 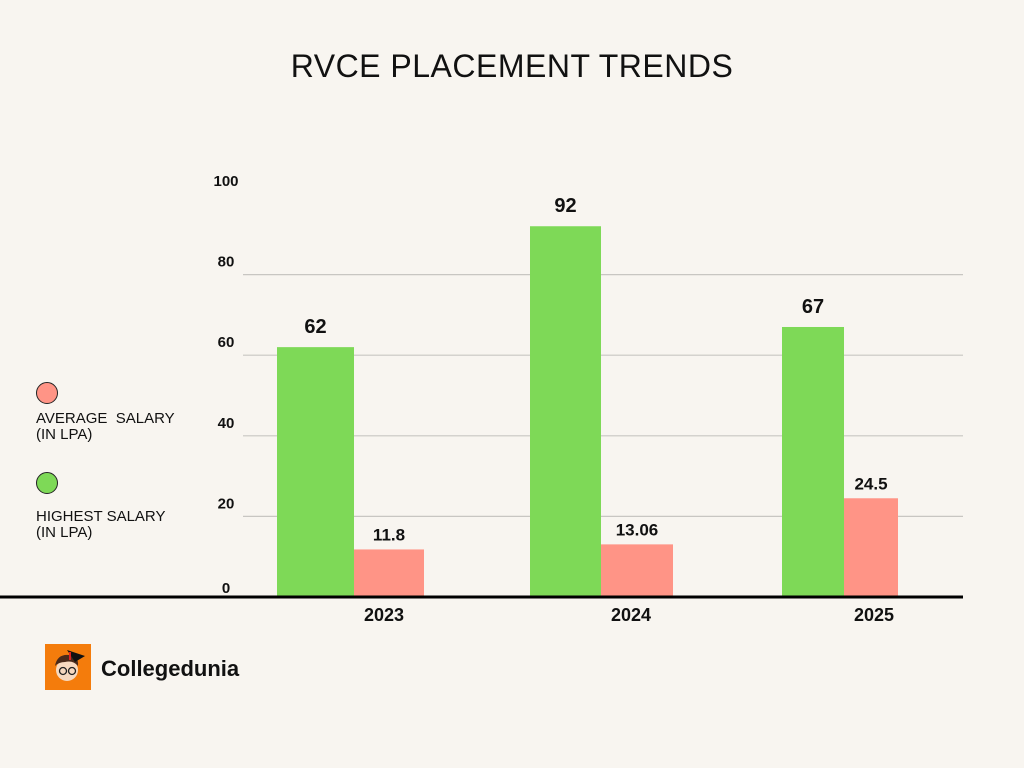 What do you see at coordinates (565, 412) in the screenshot?
I see `bar-highest-2024` at bounding box center [565, 412].